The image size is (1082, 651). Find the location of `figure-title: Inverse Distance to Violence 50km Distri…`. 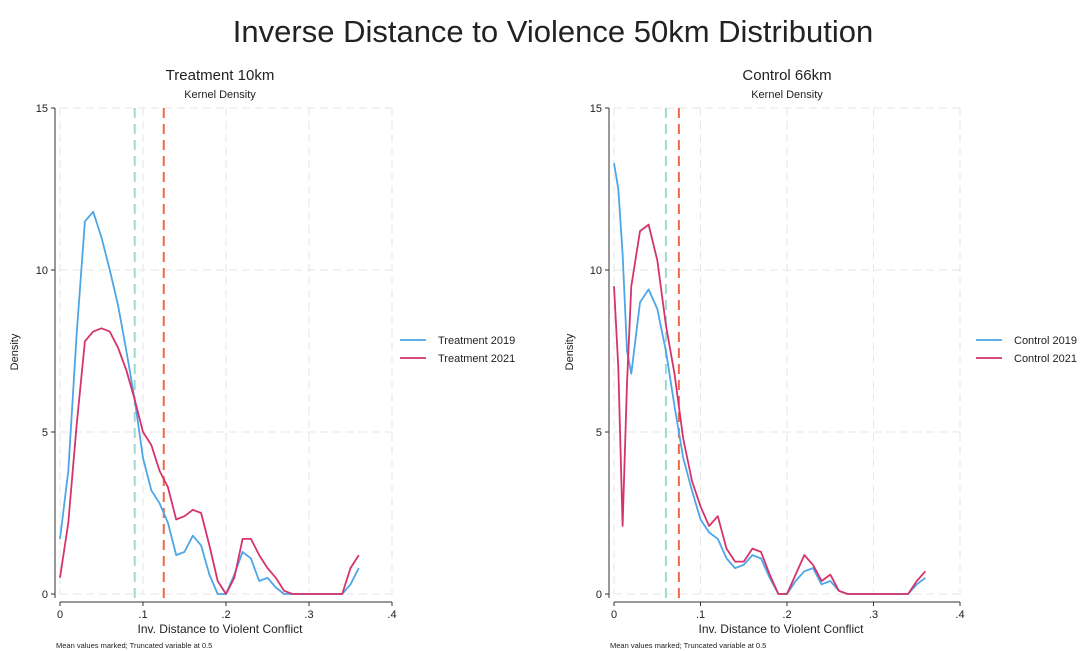

figure-title: Inverse Distance to Violence 50km Distri… is located at coordinates (553, 31).